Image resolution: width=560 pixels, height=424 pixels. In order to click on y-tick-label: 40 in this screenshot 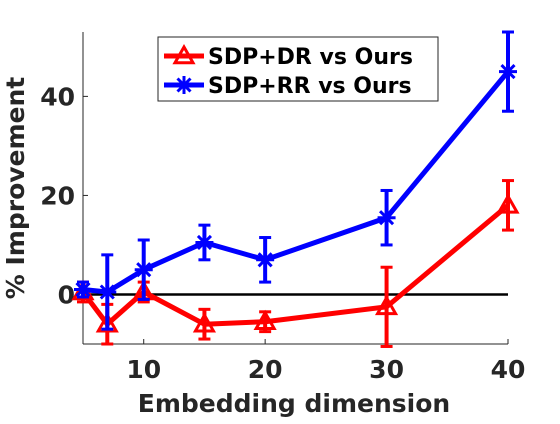, I will do `click(57, 96)`.